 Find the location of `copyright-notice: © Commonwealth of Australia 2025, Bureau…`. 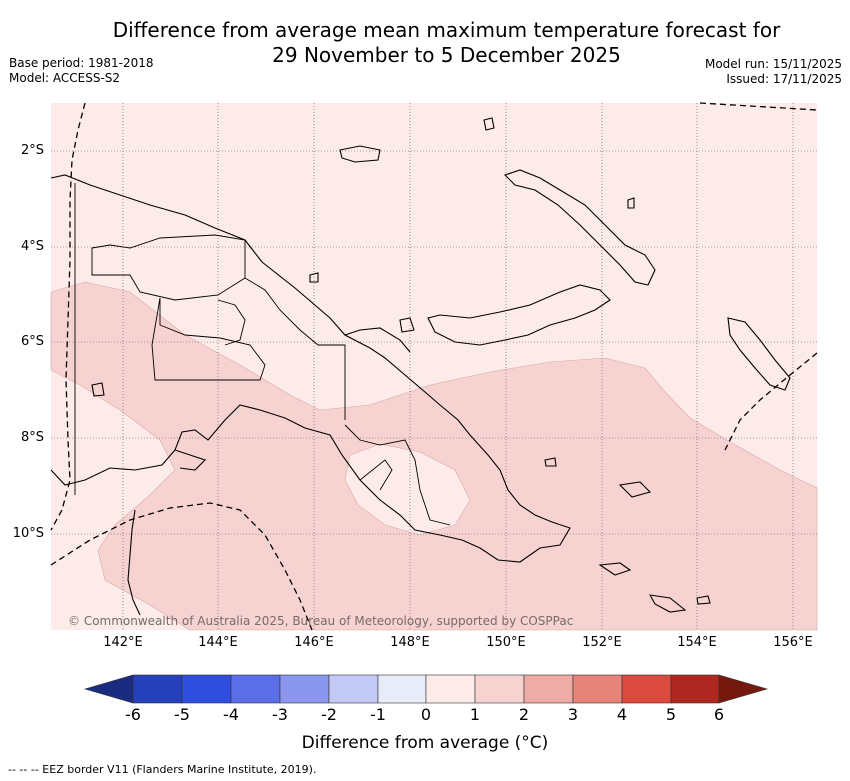

copyright-notice: © Commonwealth of Australia 2025, Bureau… is located at coordinates (321, 621).